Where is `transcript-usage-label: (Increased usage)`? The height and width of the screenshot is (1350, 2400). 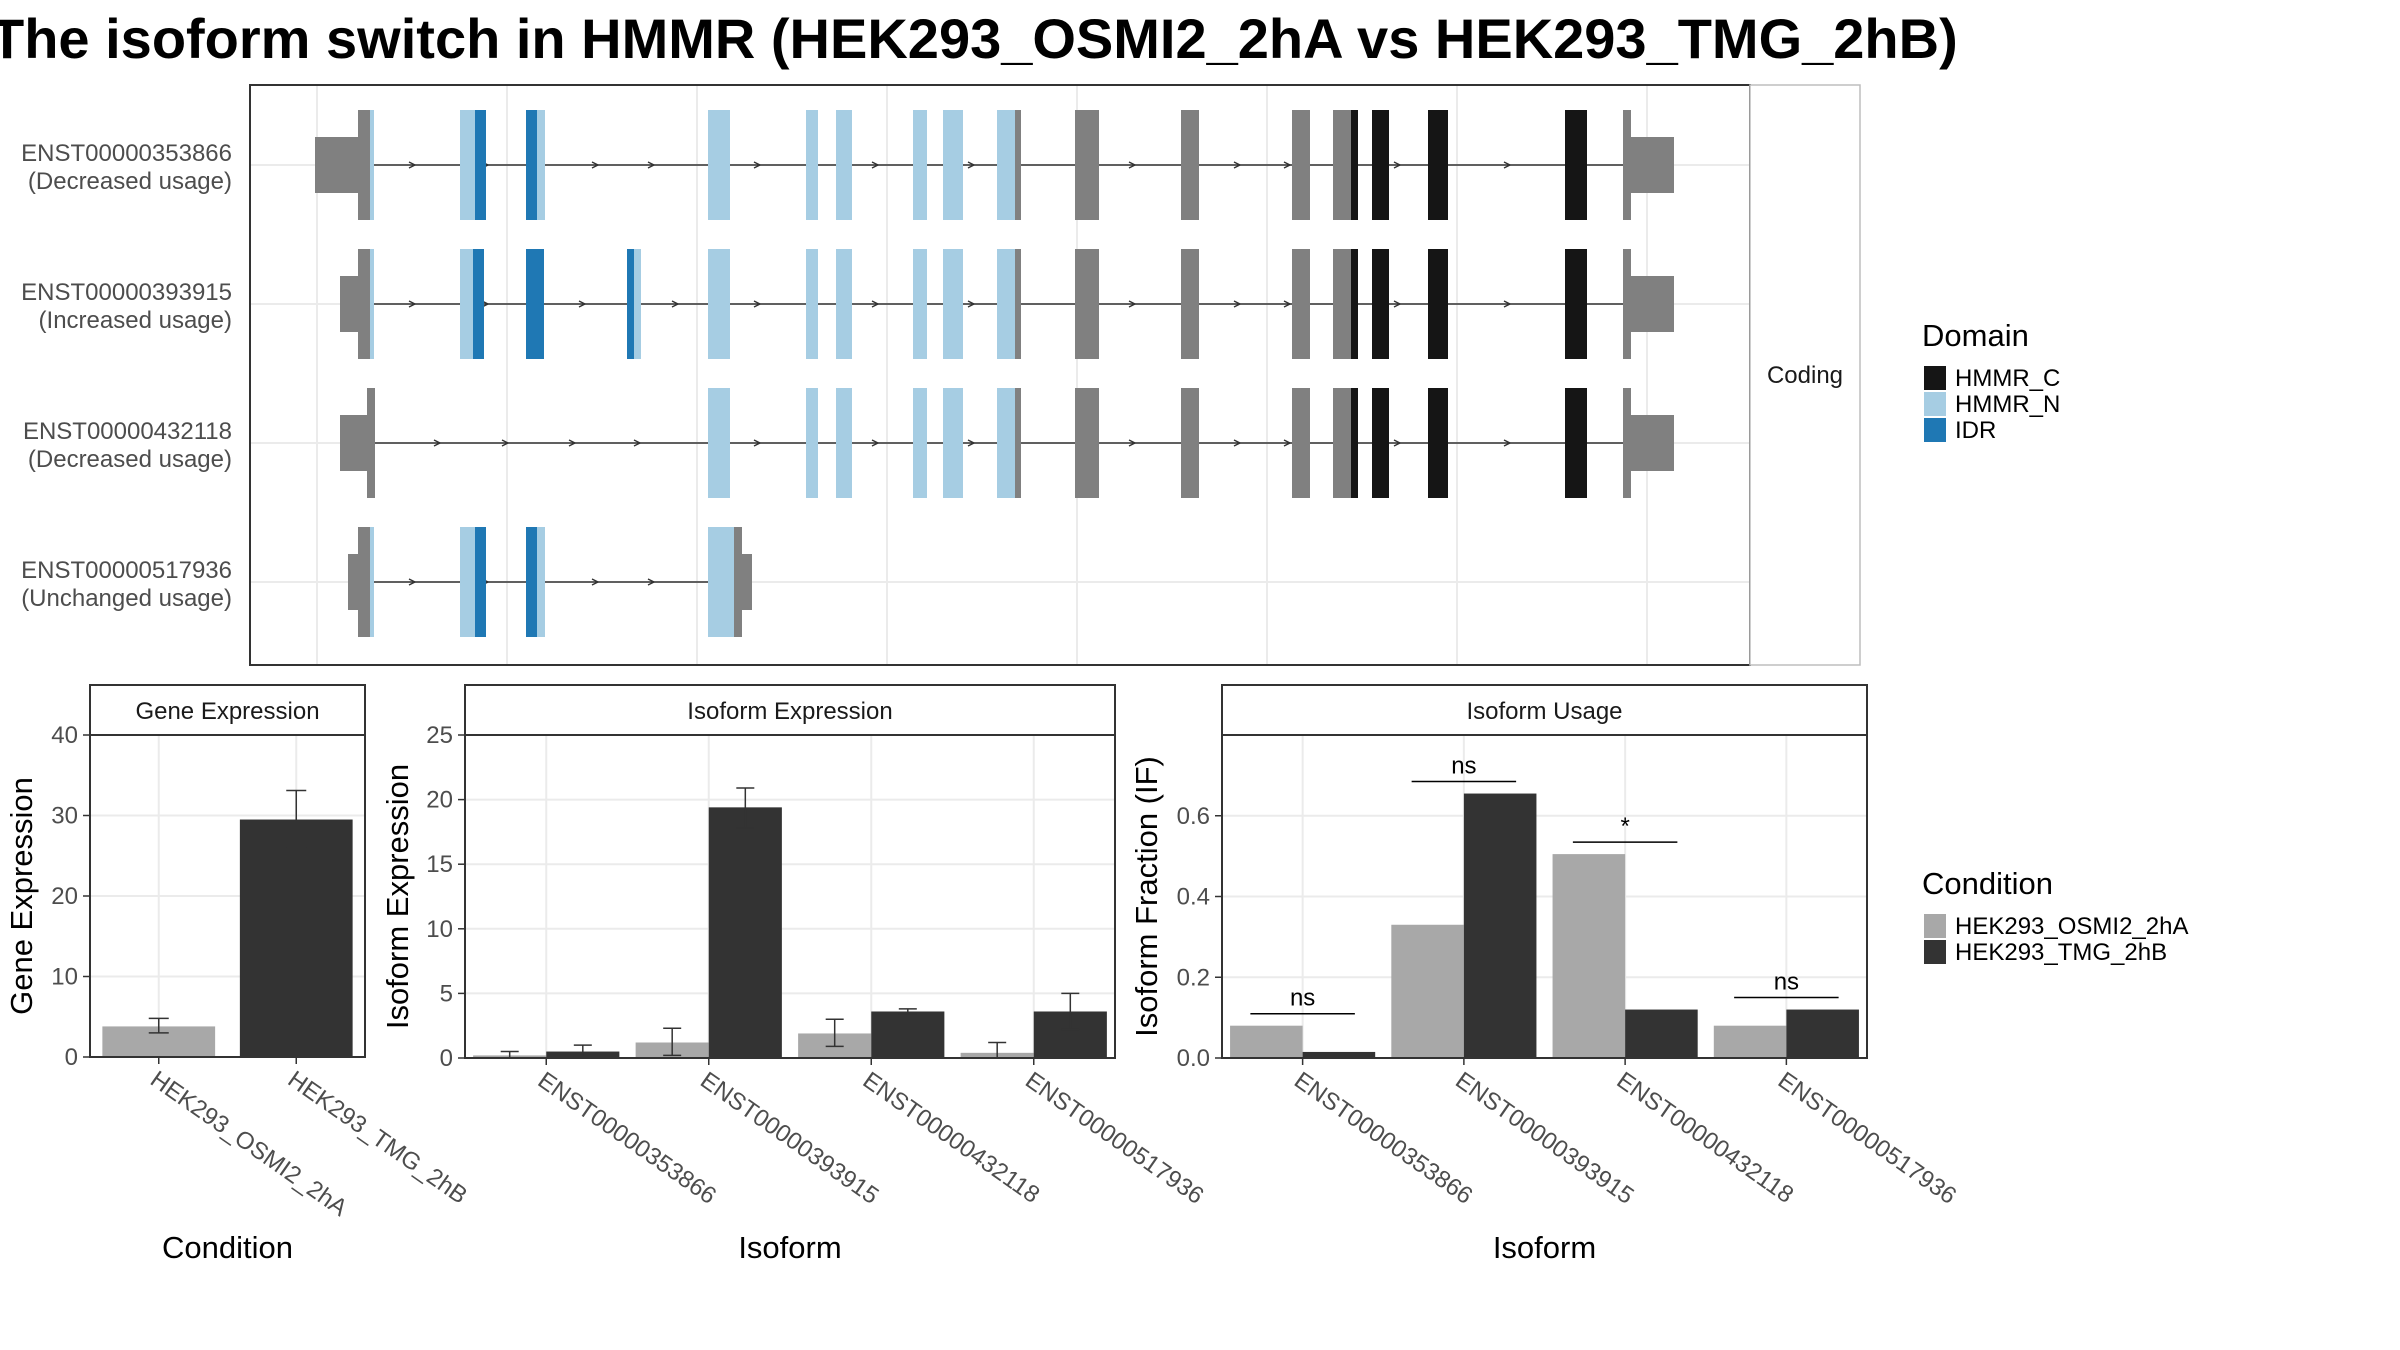
transcript-usage-label: (Increased usage) is located at coordinates (135, 320).